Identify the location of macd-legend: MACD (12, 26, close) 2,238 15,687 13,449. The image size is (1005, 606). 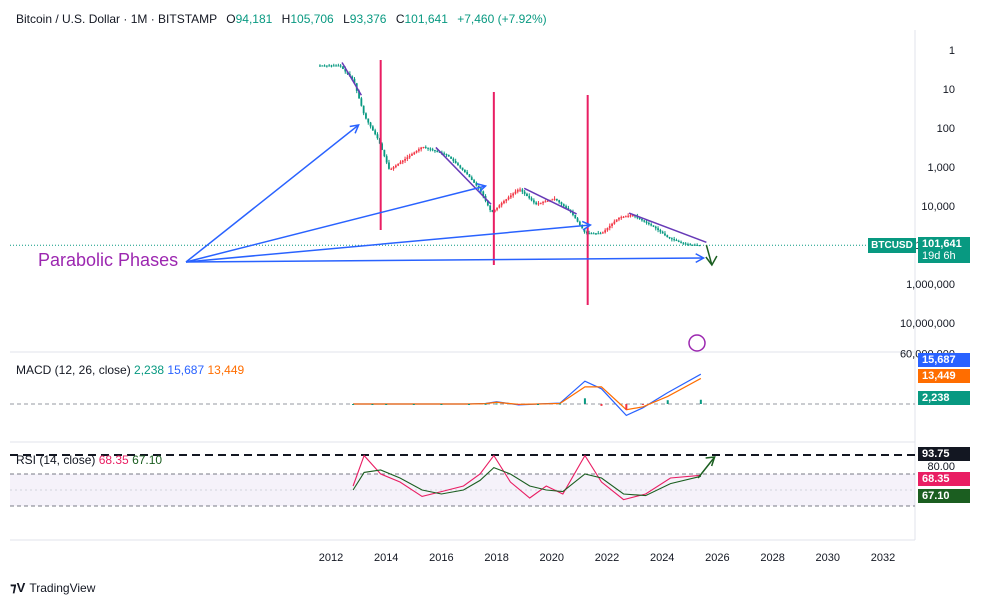
(130, 370).